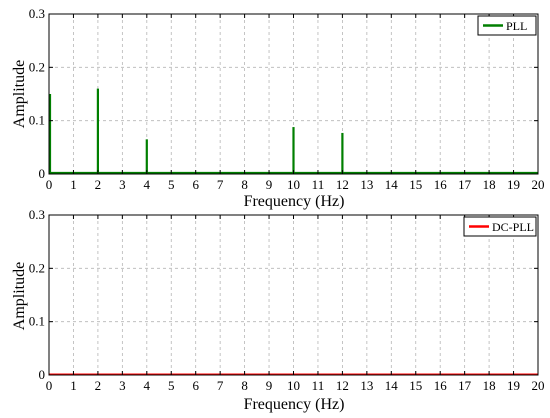 The height and width of the screenshot is (418, 550). Describe the element at coordinates (516, 26) in the screenshot. I see `legend-label: PLL` at that location.